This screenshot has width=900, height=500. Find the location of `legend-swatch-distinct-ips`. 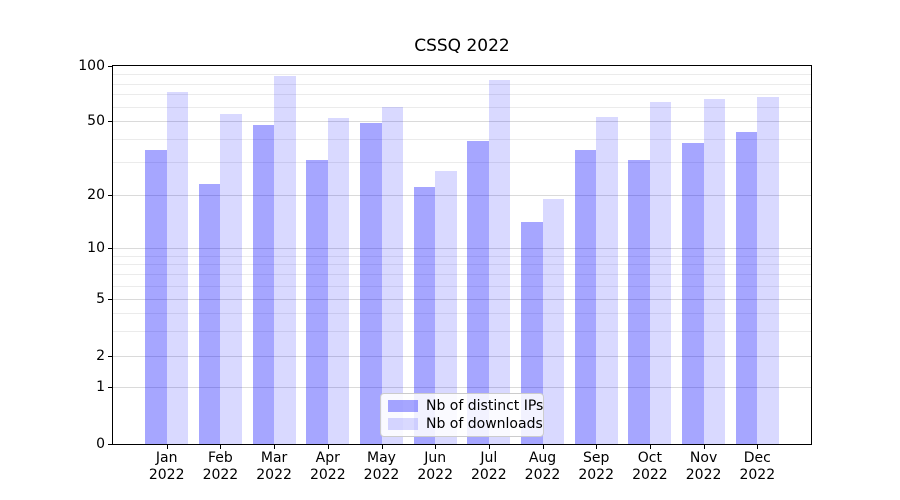

legend-swatch-distinct-ips is located at coordinates (403, 406).